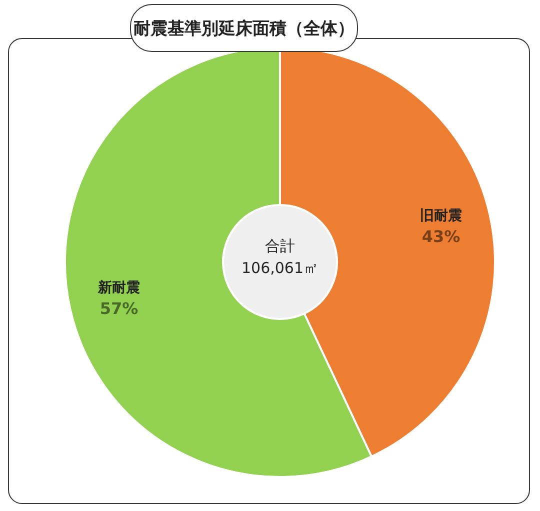  I want to click on slice-label: 新耐震, so click(118, 287).